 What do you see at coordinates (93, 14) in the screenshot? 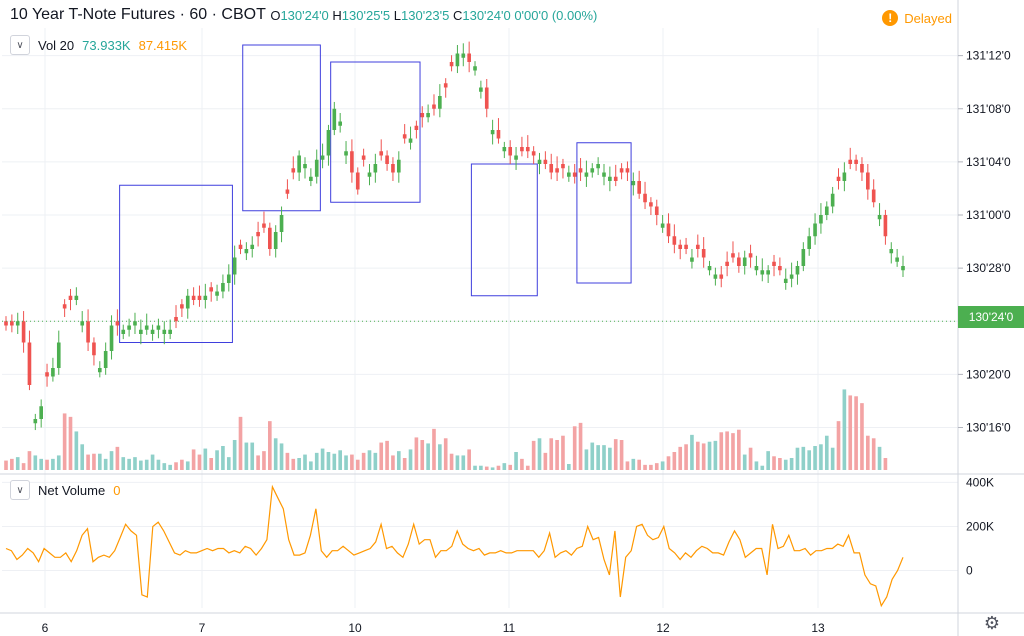
I see `symbol-name: 10 Year T-Note Futures` at bounding box center [93, 14].